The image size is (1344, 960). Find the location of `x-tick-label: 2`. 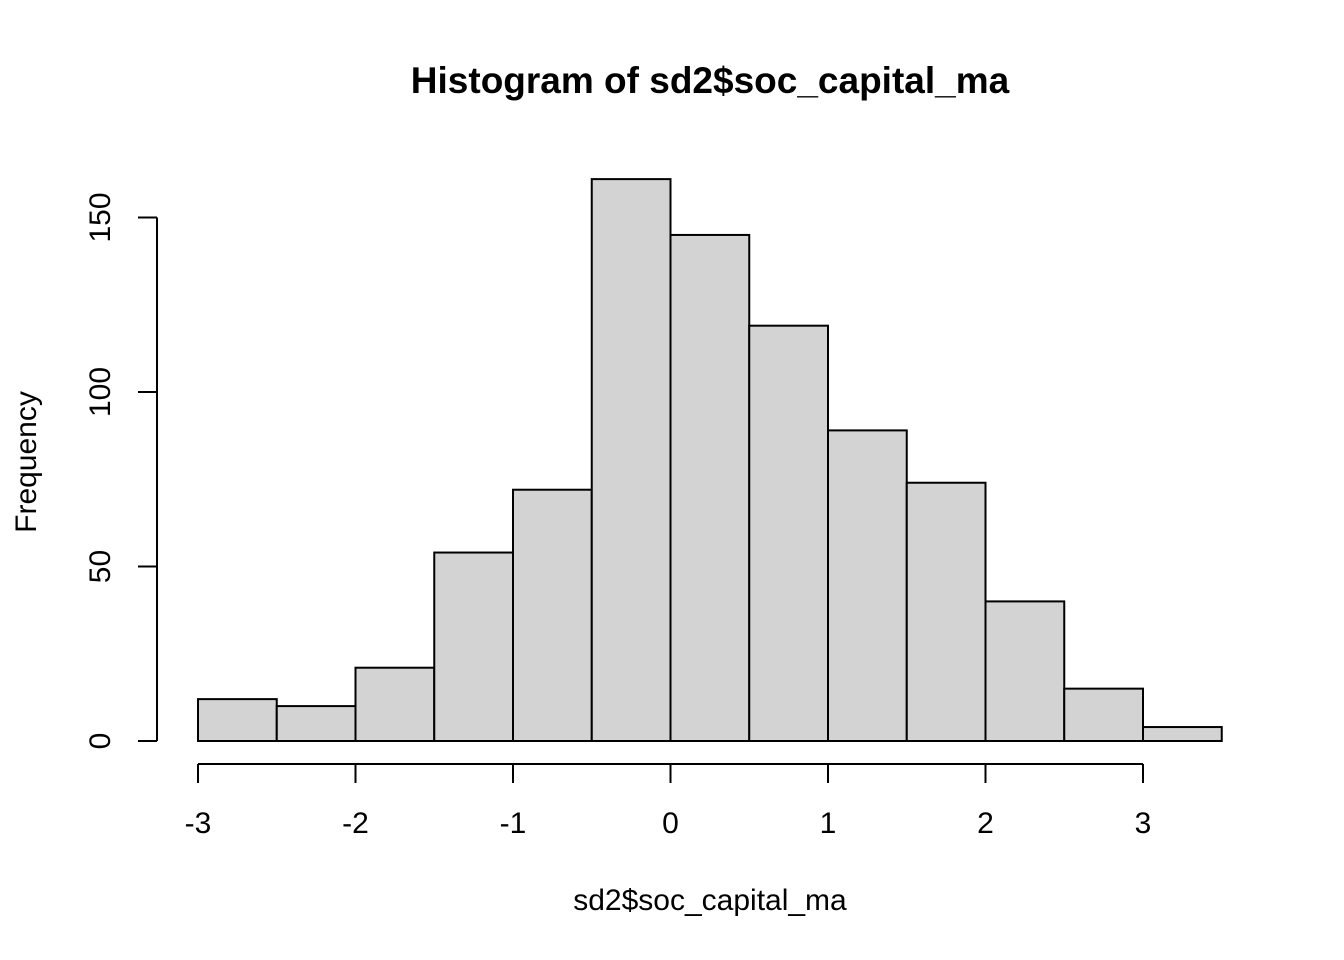

x-tick-label: 2 is located at coordinates (985, 823).